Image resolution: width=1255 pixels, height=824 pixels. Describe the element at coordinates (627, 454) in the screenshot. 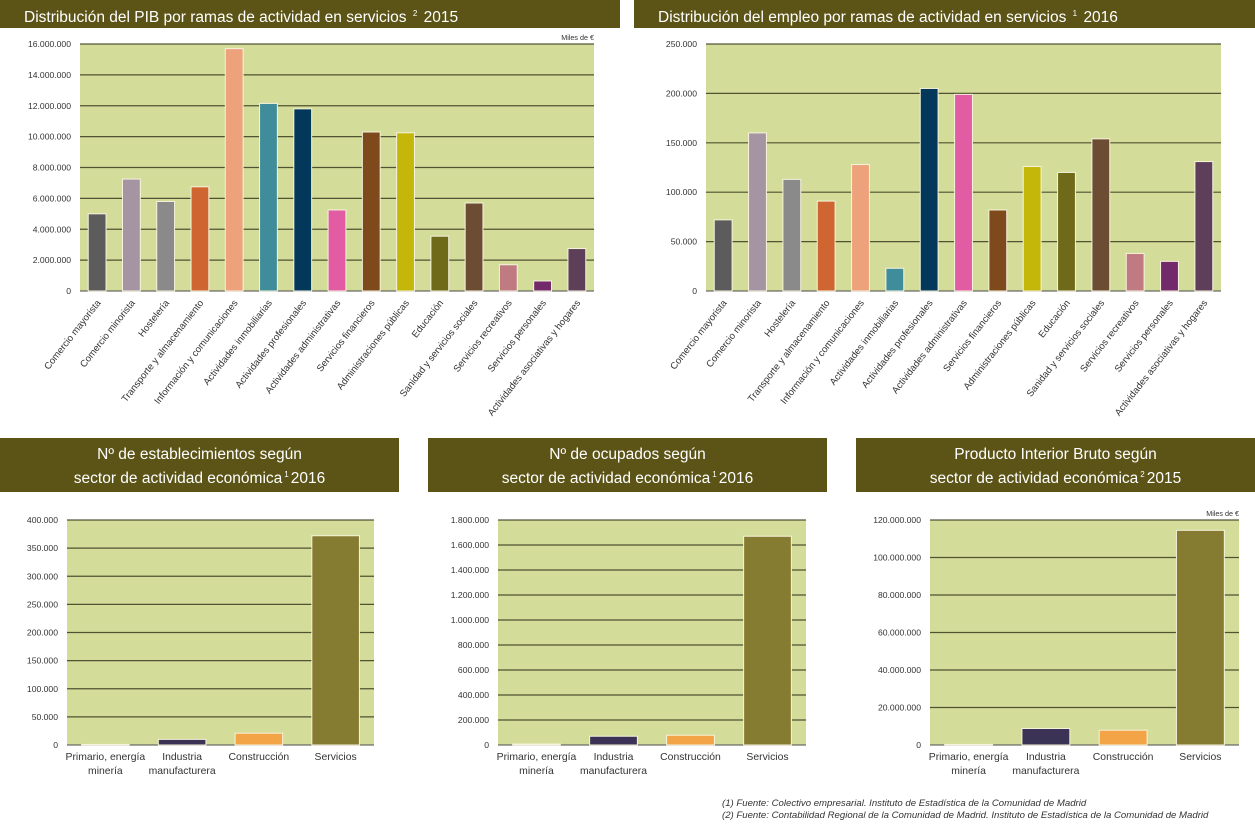

I see `chart-title-line1: Nº de ocupados según` at that location.